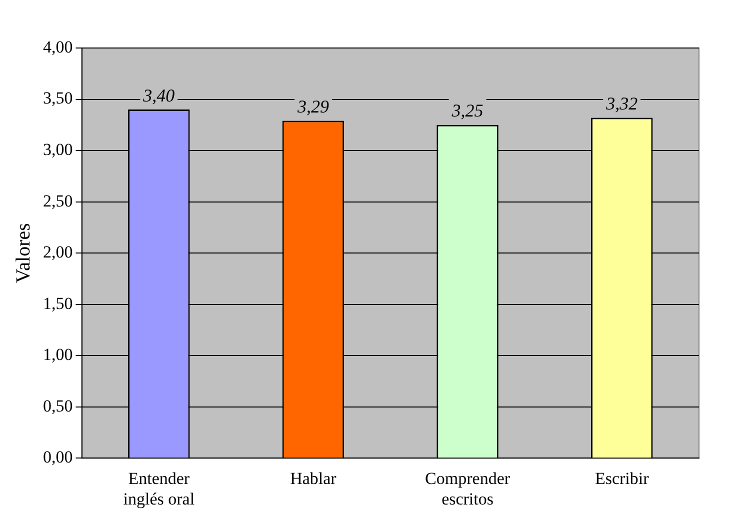  I want to click on x-tick-label: Escribir, so click(622, 478).